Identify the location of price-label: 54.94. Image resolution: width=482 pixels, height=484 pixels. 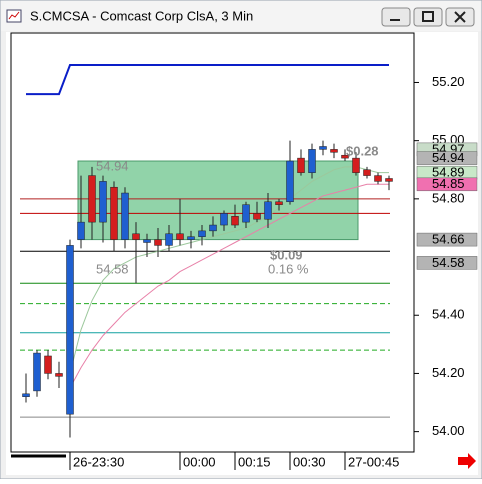
(448, 157).